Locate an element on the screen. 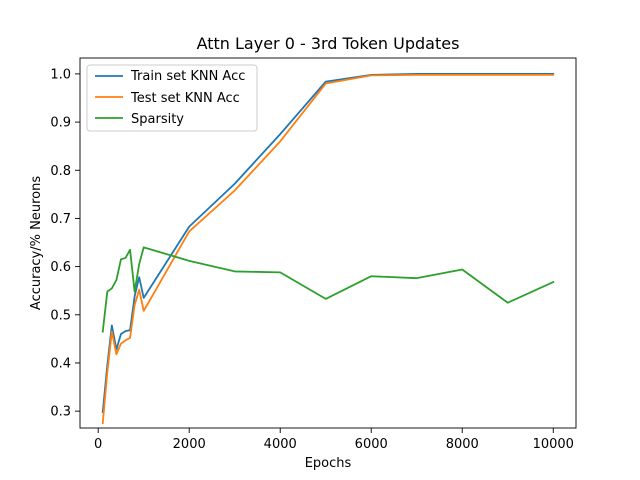 The width and height of the screenshot is (640, 480). y-tick-label: 0.6 is located at coordinates (60, 267).